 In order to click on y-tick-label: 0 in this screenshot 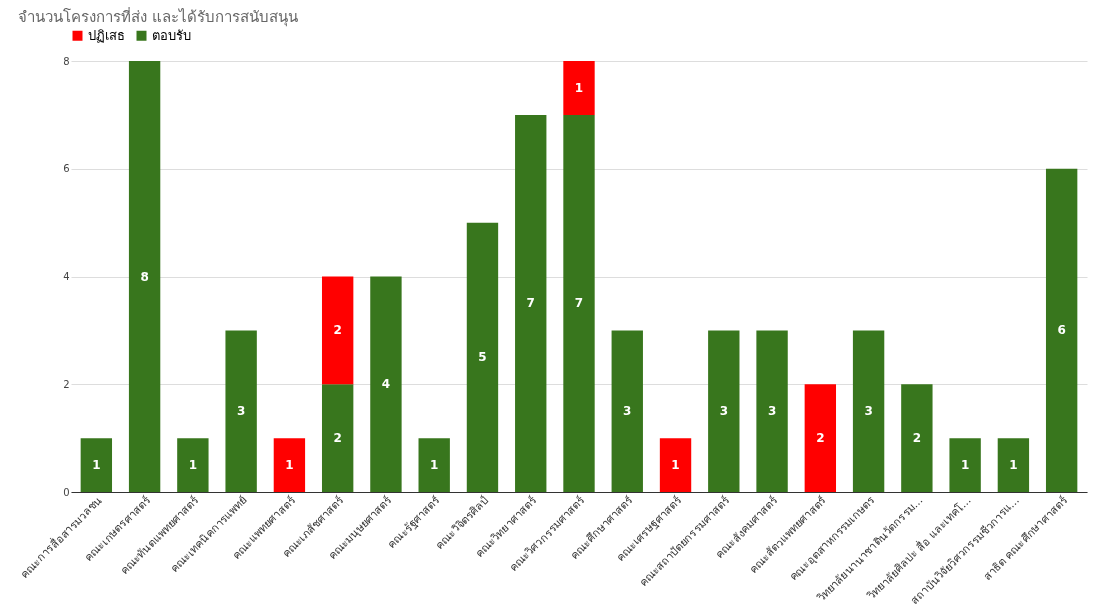, I will do `click(66, 492)`.